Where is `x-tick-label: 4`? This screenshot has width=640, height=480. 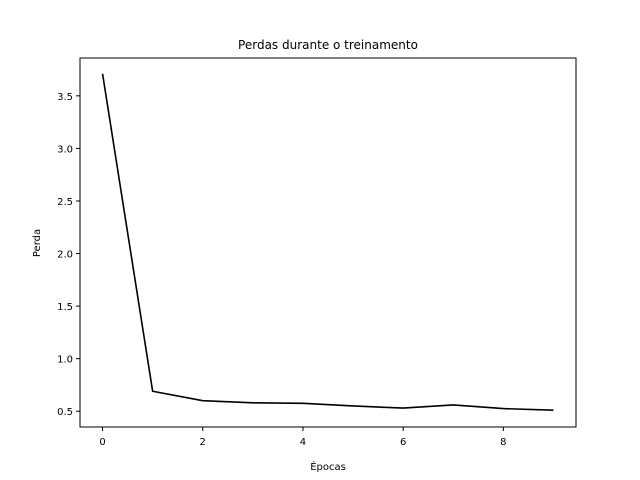
x-tick-label: 4 is located at coordinates (303, 442).